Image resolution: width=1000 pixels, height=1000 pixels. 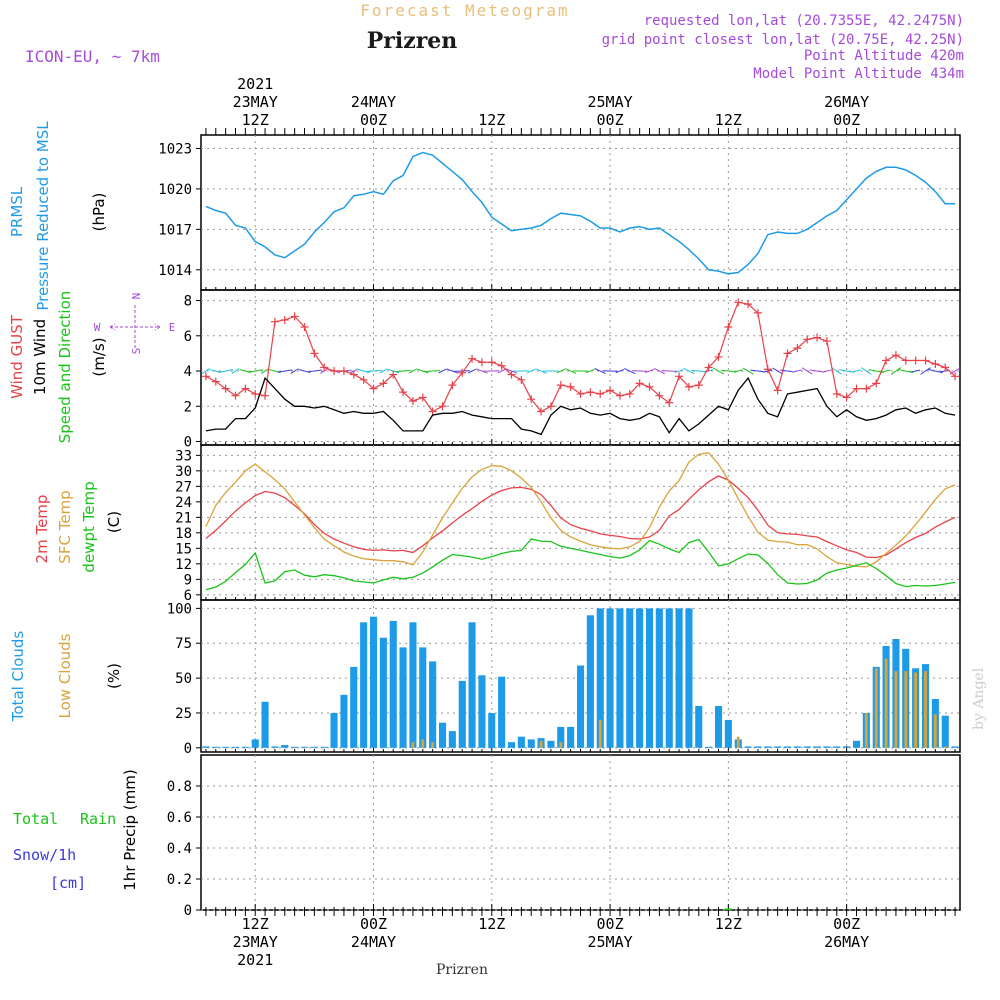 What do you see at coordinates (179, 787) in the screenshot?
I see `precip-ytick-label: 0.8` at bounding box center [179, 787].